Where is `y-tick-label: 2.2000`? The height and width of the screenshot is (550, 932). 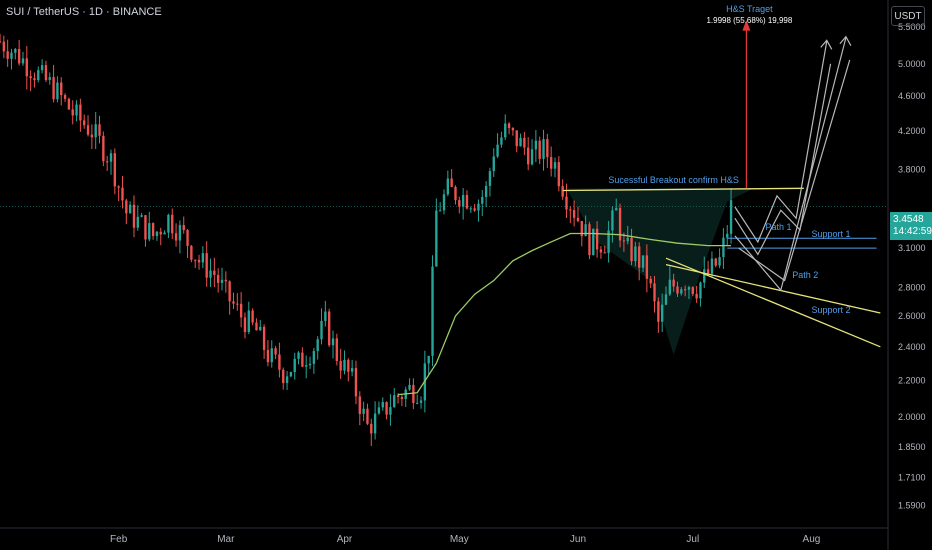
y-tick-label: 2.2000 is located at coordinates (912, 380).